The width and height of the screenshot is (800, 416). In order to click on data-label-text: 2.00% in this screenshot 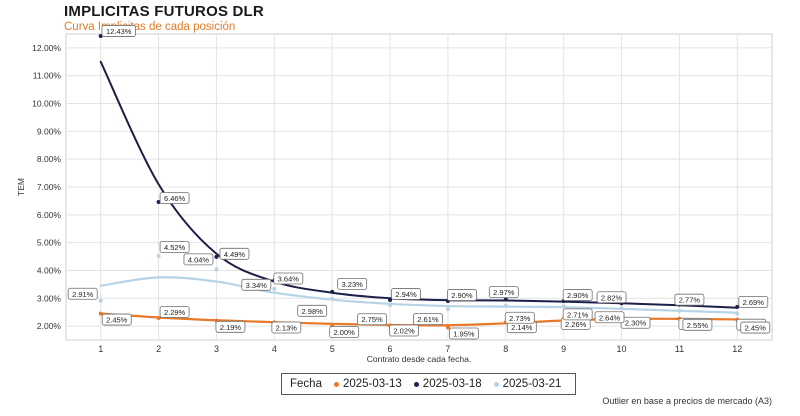, I will do `click(345, 332)`.